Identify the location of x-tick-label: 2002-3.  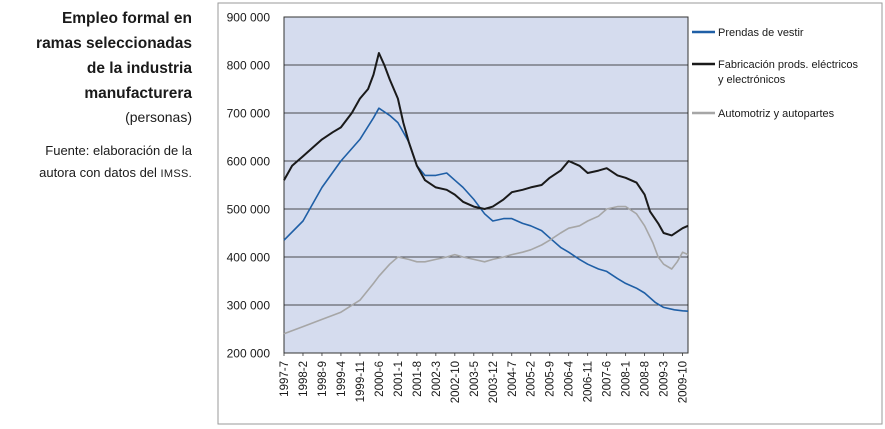
(437, 379).